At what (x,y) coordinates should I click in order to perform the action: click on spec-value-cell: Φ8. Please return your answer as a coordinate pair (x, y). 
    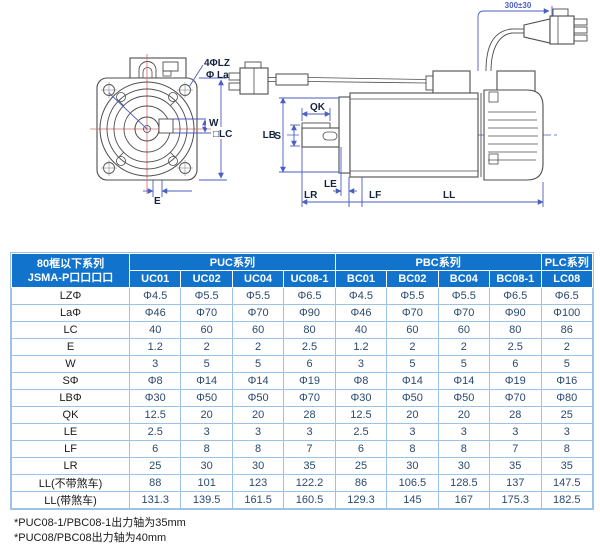
    Looking at the image, I should click on (155, 381).